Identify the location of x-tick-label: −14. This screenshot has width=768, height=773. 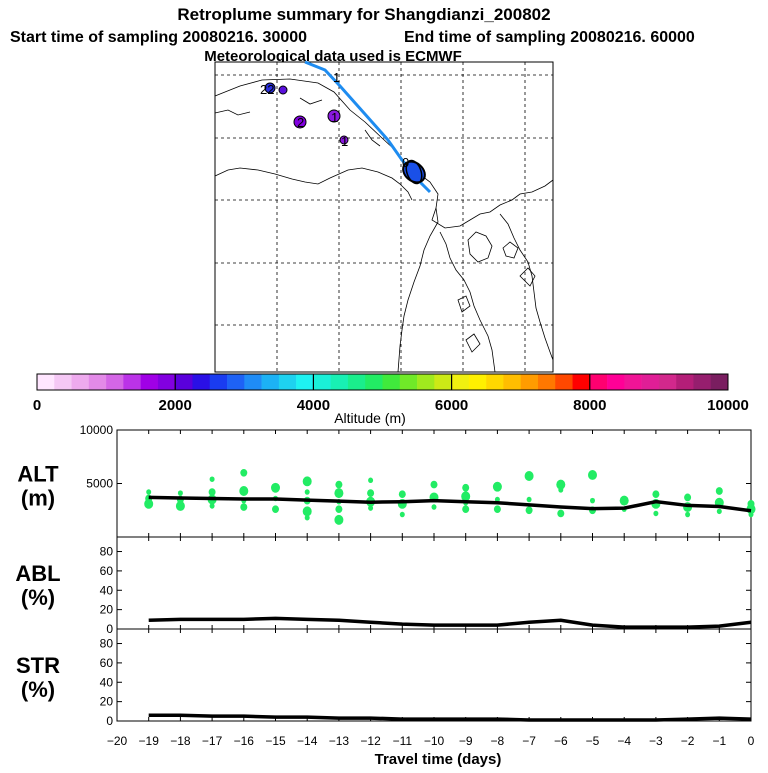
(307, 741).